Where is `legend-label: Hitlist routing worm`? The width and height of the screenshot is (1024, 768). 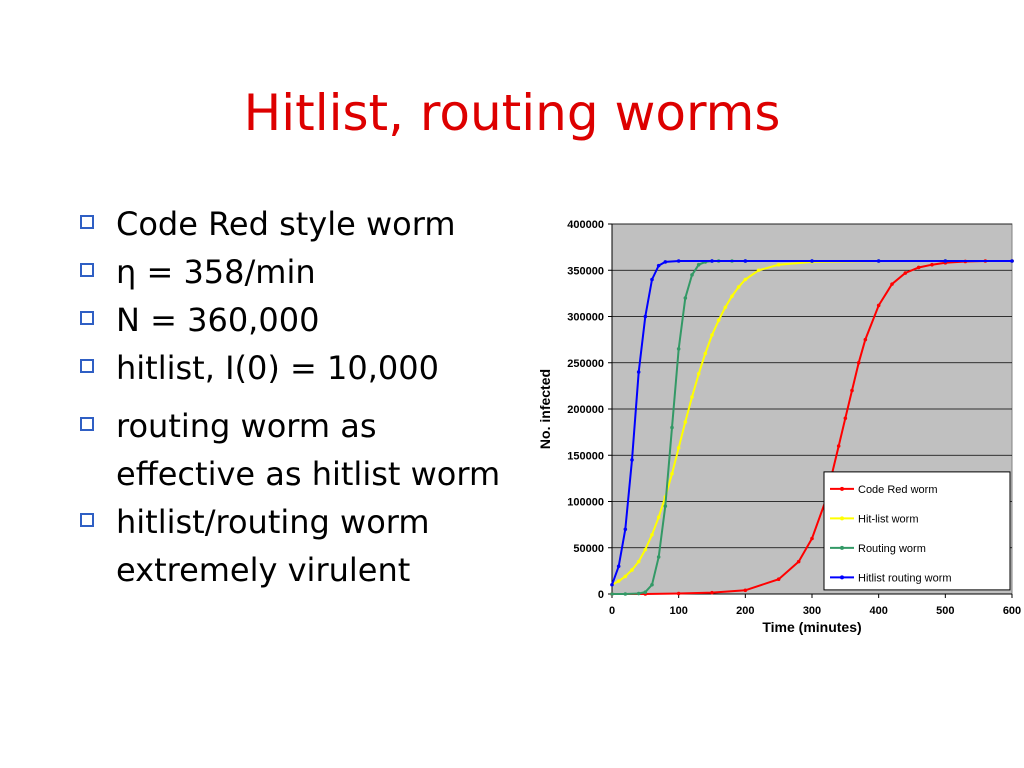 legend-label: Hitlist routing worm is located at coordinates (905, 578).